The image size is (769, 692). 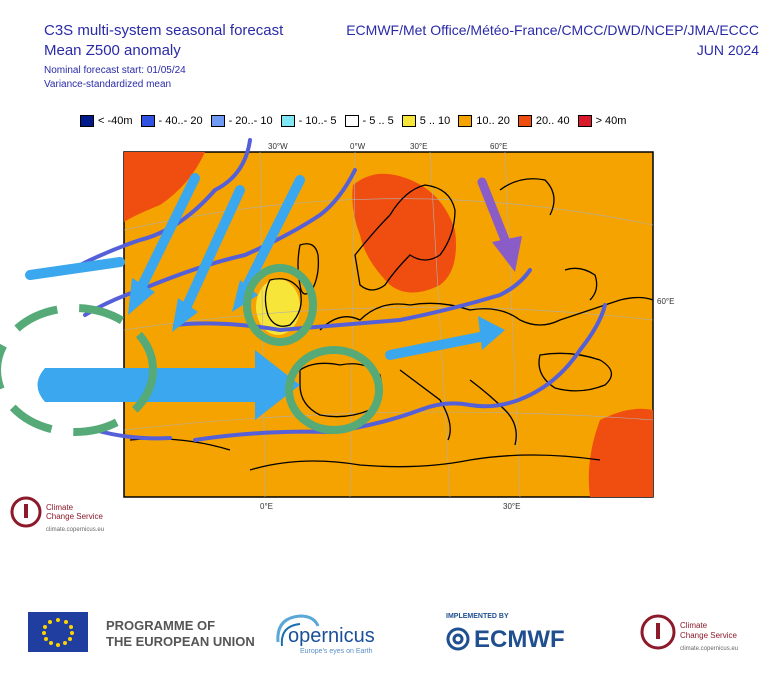 I want to click on lon-label: 30°W, so click(x=278, y=146).